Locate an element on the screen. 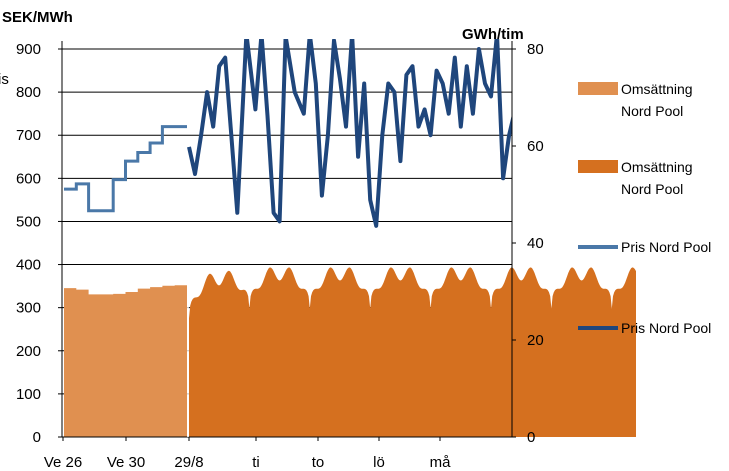 The width and height of the screenshot is (729, 471). line-weekly-price is located at coordinates (125, 169).